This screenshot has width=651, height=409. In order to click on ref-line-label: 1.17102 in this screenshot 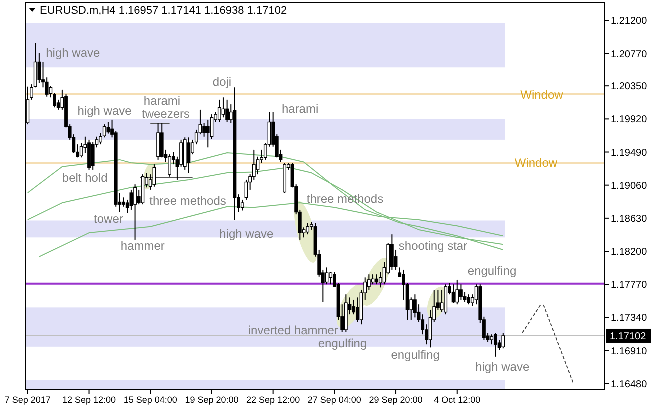, I will do `click(628, 336)`.